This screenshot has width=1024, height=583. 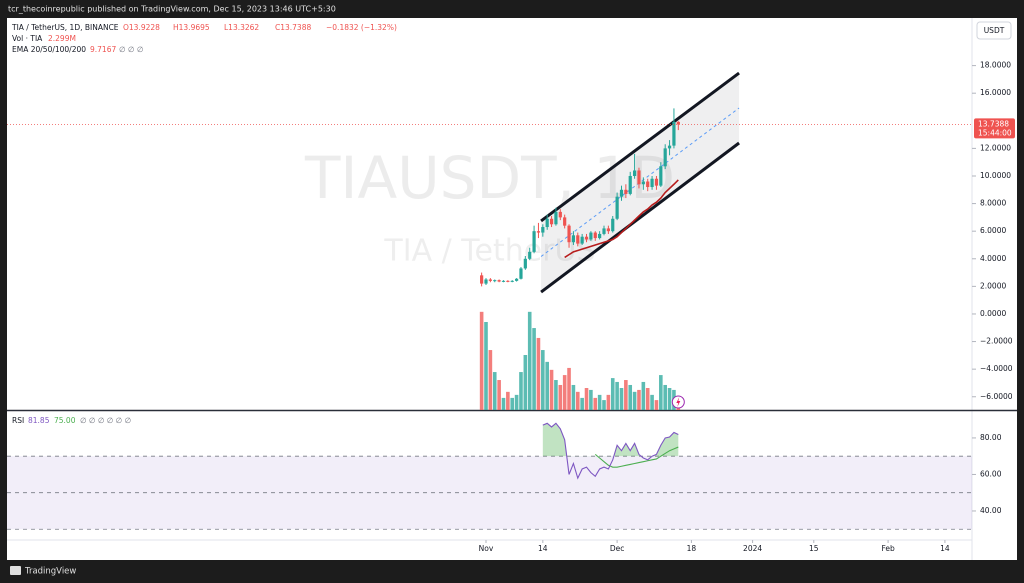 What do you see at coordinates (636, 457) in the screenshot?
I see `rsi-ma-line` at bounding box center [636, 457].